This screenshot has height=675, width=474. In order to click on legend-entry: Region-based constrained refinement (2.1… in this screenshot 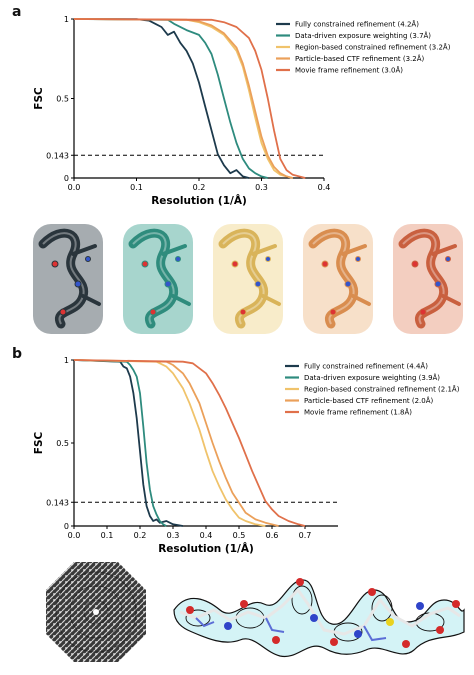, I will do `click(382, 389)`.